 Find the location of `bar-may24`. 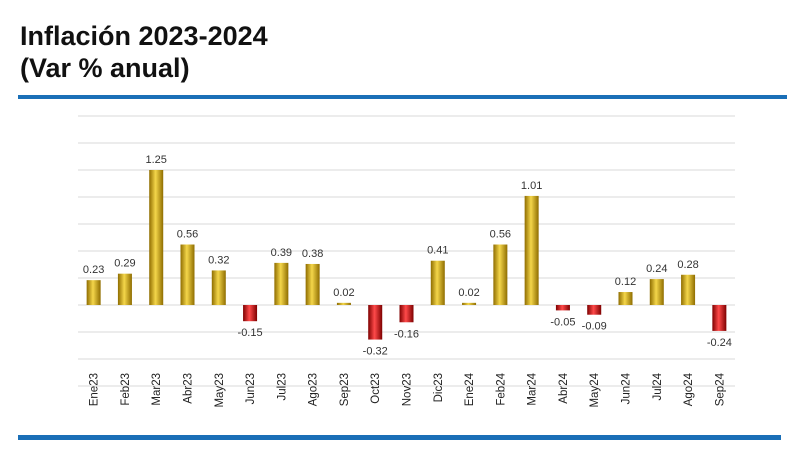

bar-may24 is located at coordinates (594, 310).